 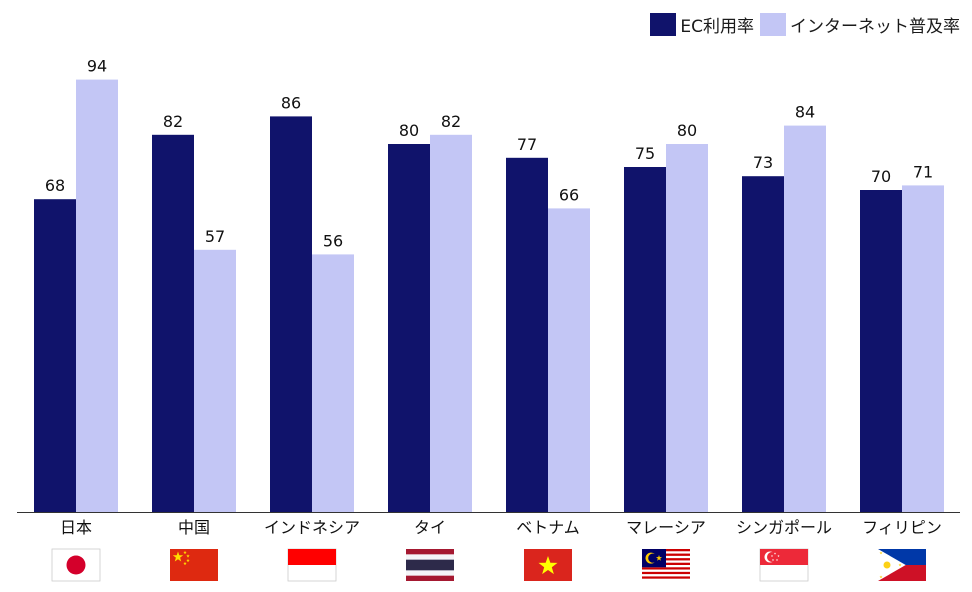 What do you see at coordinates (76, 565) in the screenshot?
I see `japan-flag` at bounding box center [76, 565].